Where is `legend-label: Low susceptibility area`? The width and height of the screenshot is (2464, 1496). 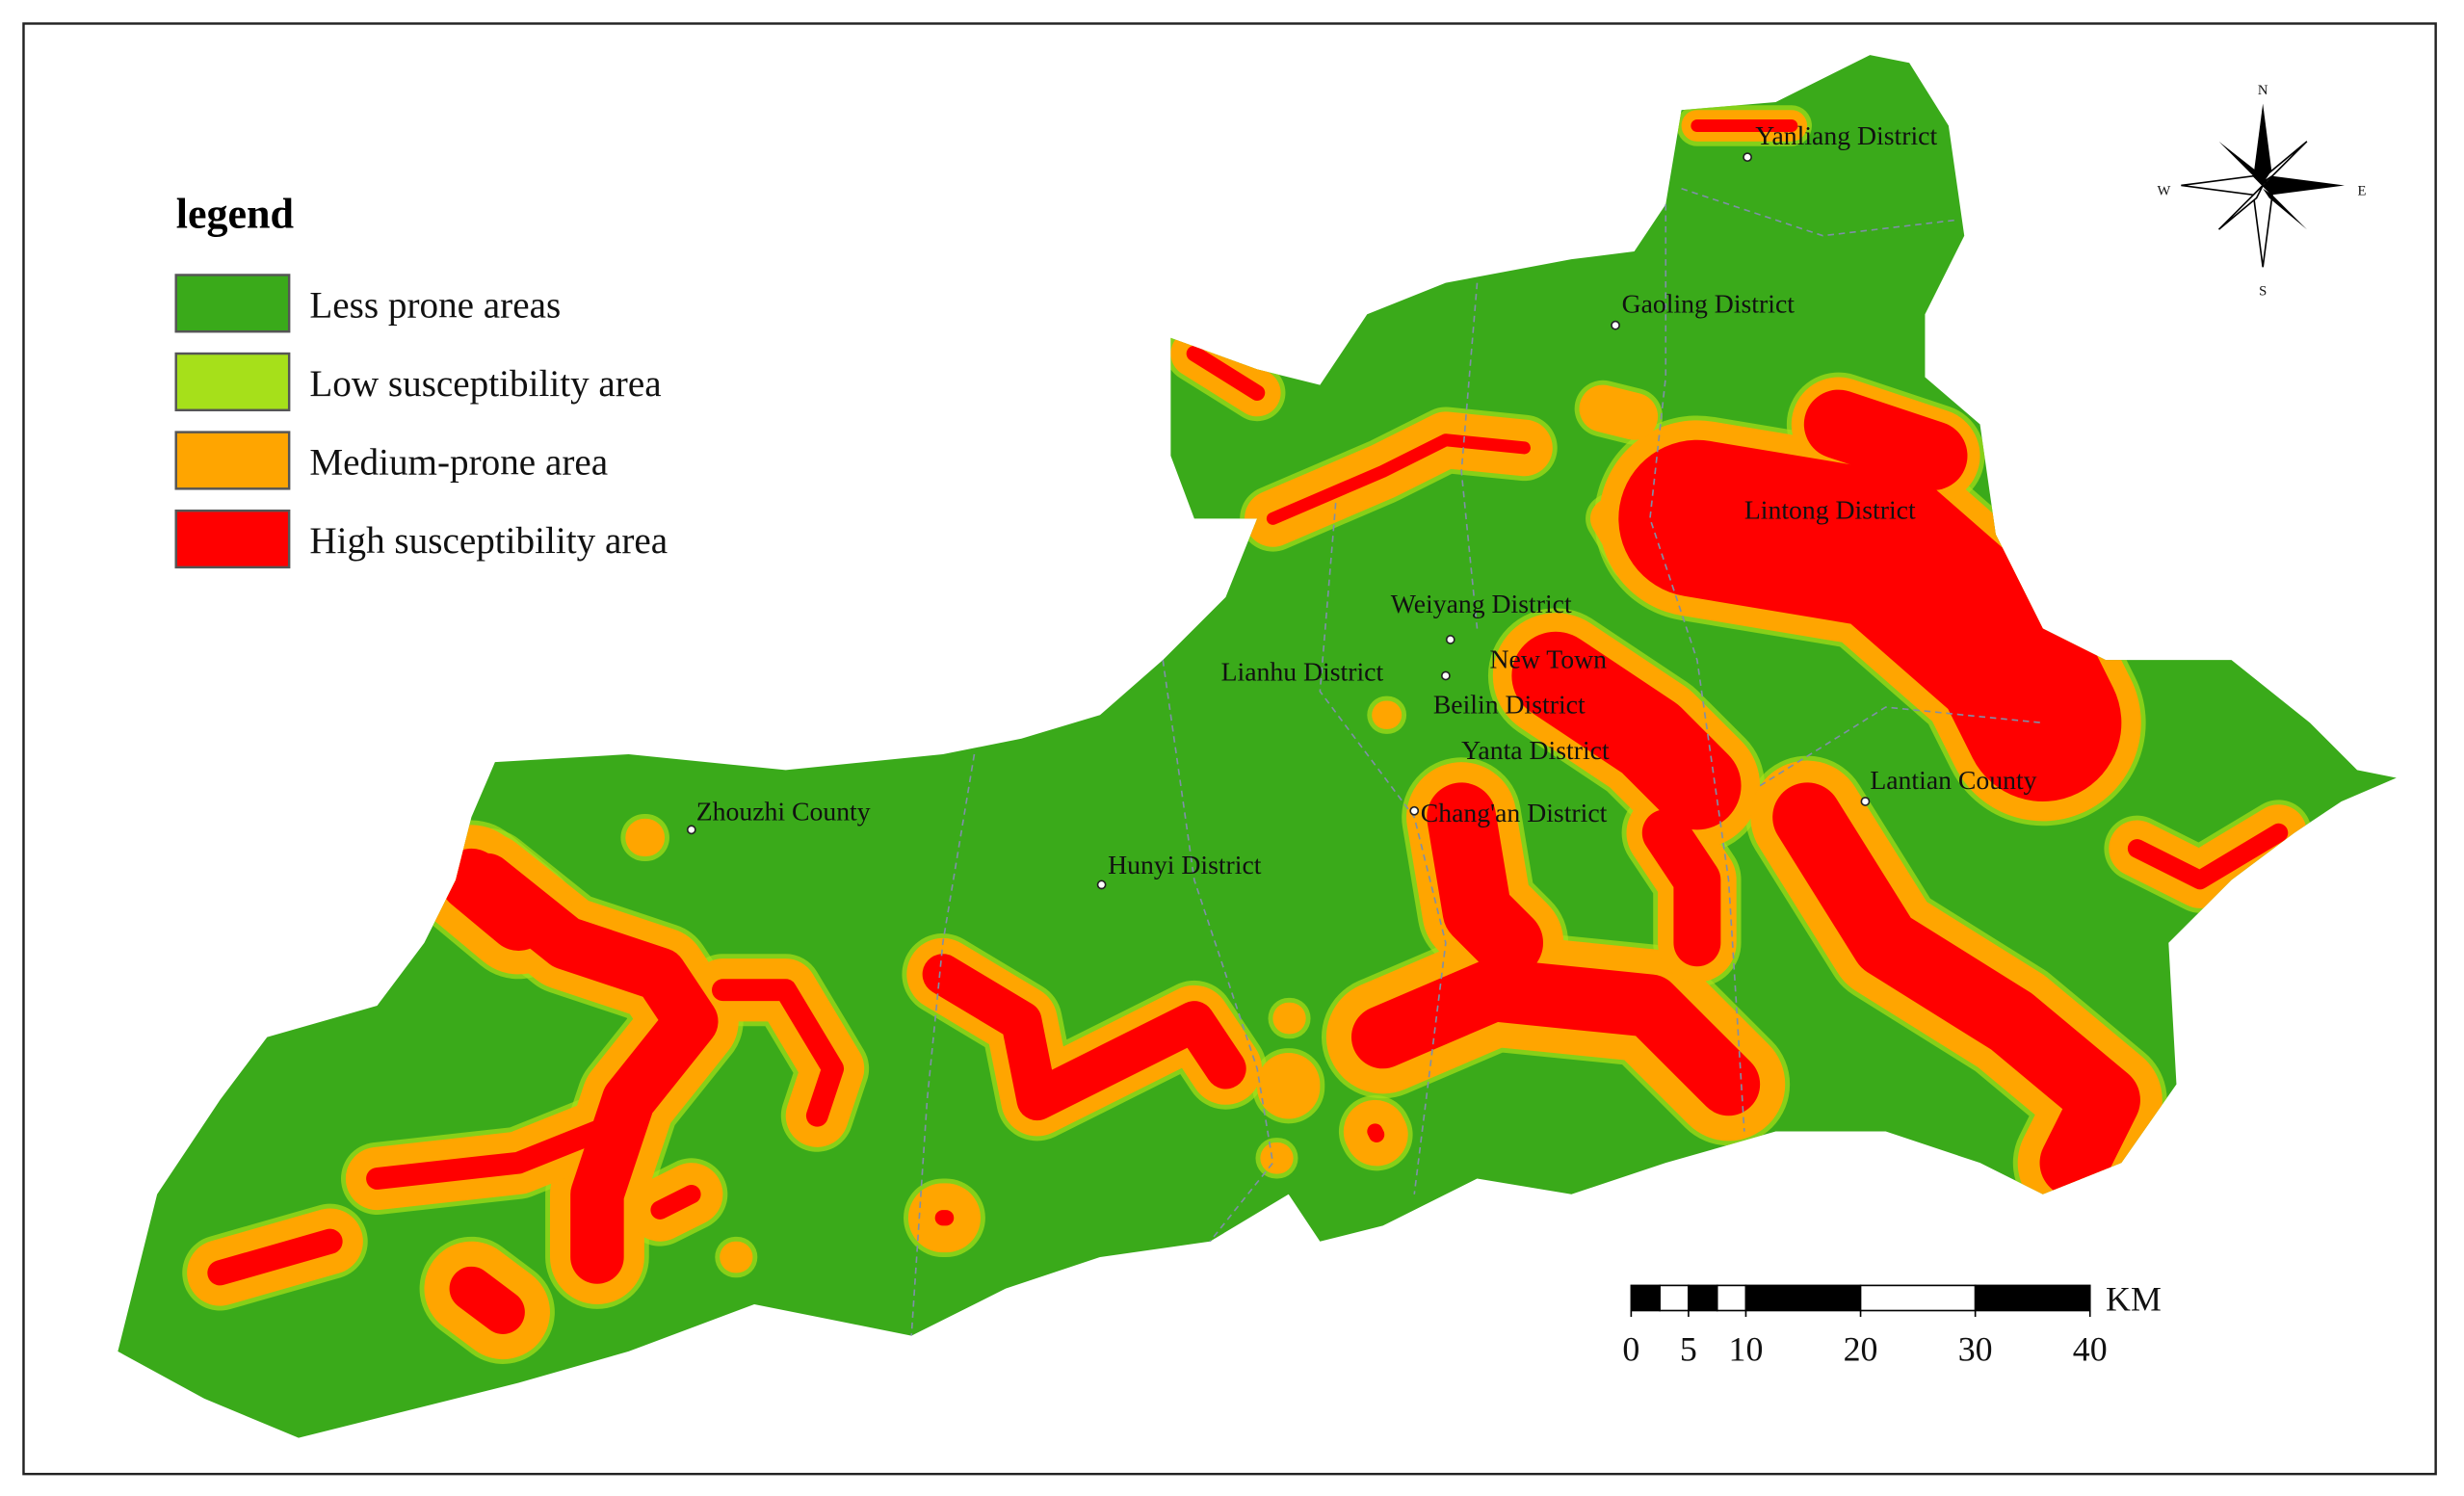
legend-label: Low susceptibility area is located at coordinates (485, 384).